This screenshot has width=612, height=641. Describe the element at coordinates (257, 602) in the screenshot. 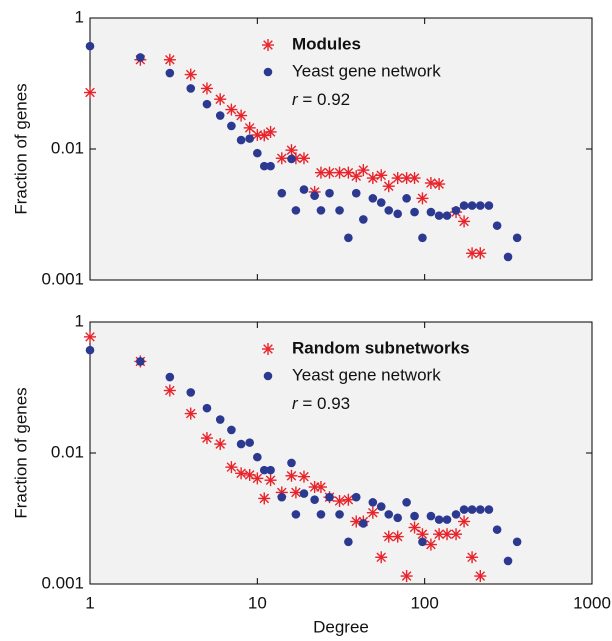

I see `x-tick-label: 10` at that location.